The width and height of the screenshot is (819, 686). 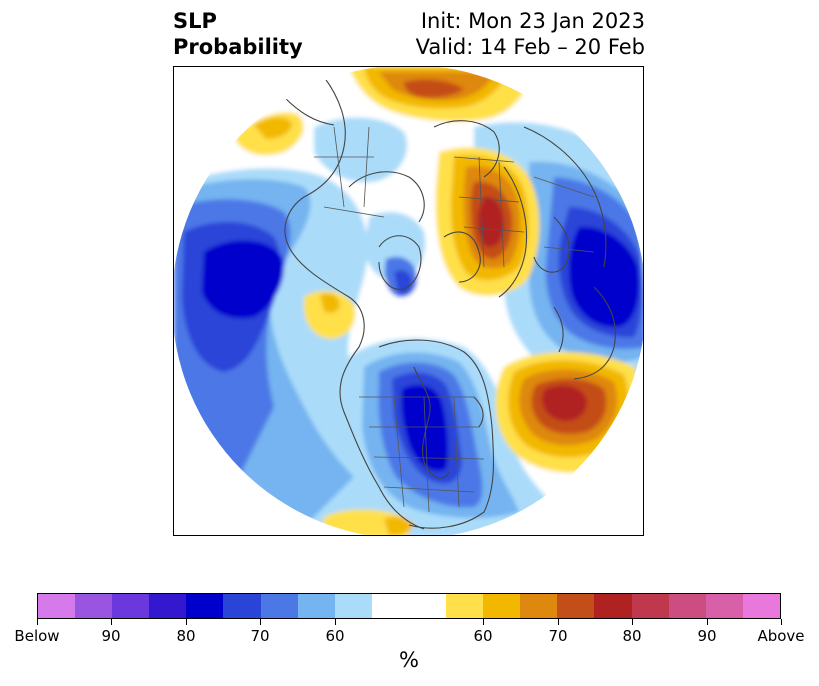 What do you see at coordinates (530, 47) in the screenshot?
I see `title-valid-range: Valid: 14 Feb – 20 Feb` at bounding box center [530, 47].